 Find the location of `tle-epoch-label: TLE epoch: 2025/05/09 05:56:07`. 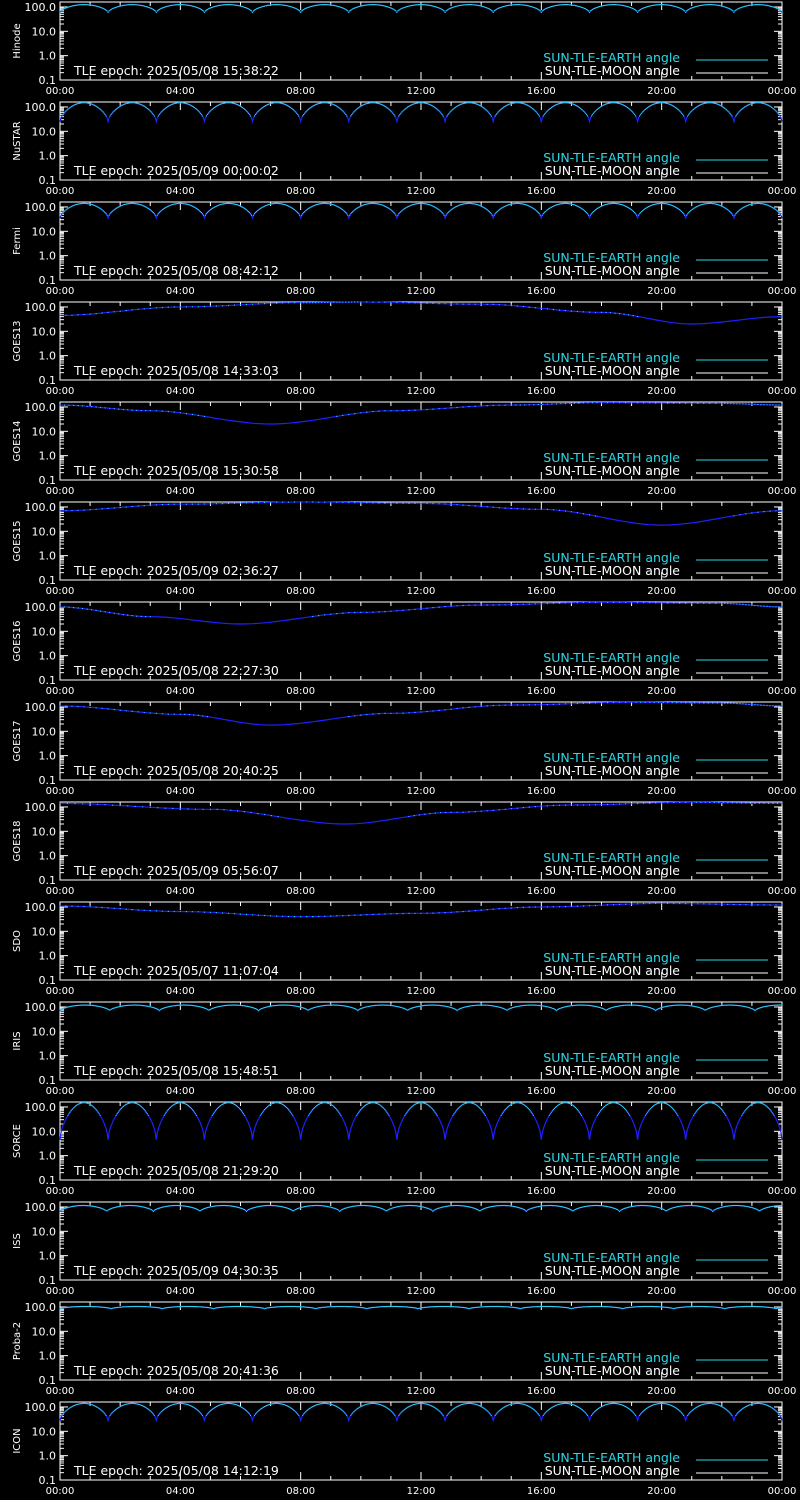

tle-epoch-label: TLE epoch: 2025/05/09 05:56:07 is located at coordinates (176, 870).